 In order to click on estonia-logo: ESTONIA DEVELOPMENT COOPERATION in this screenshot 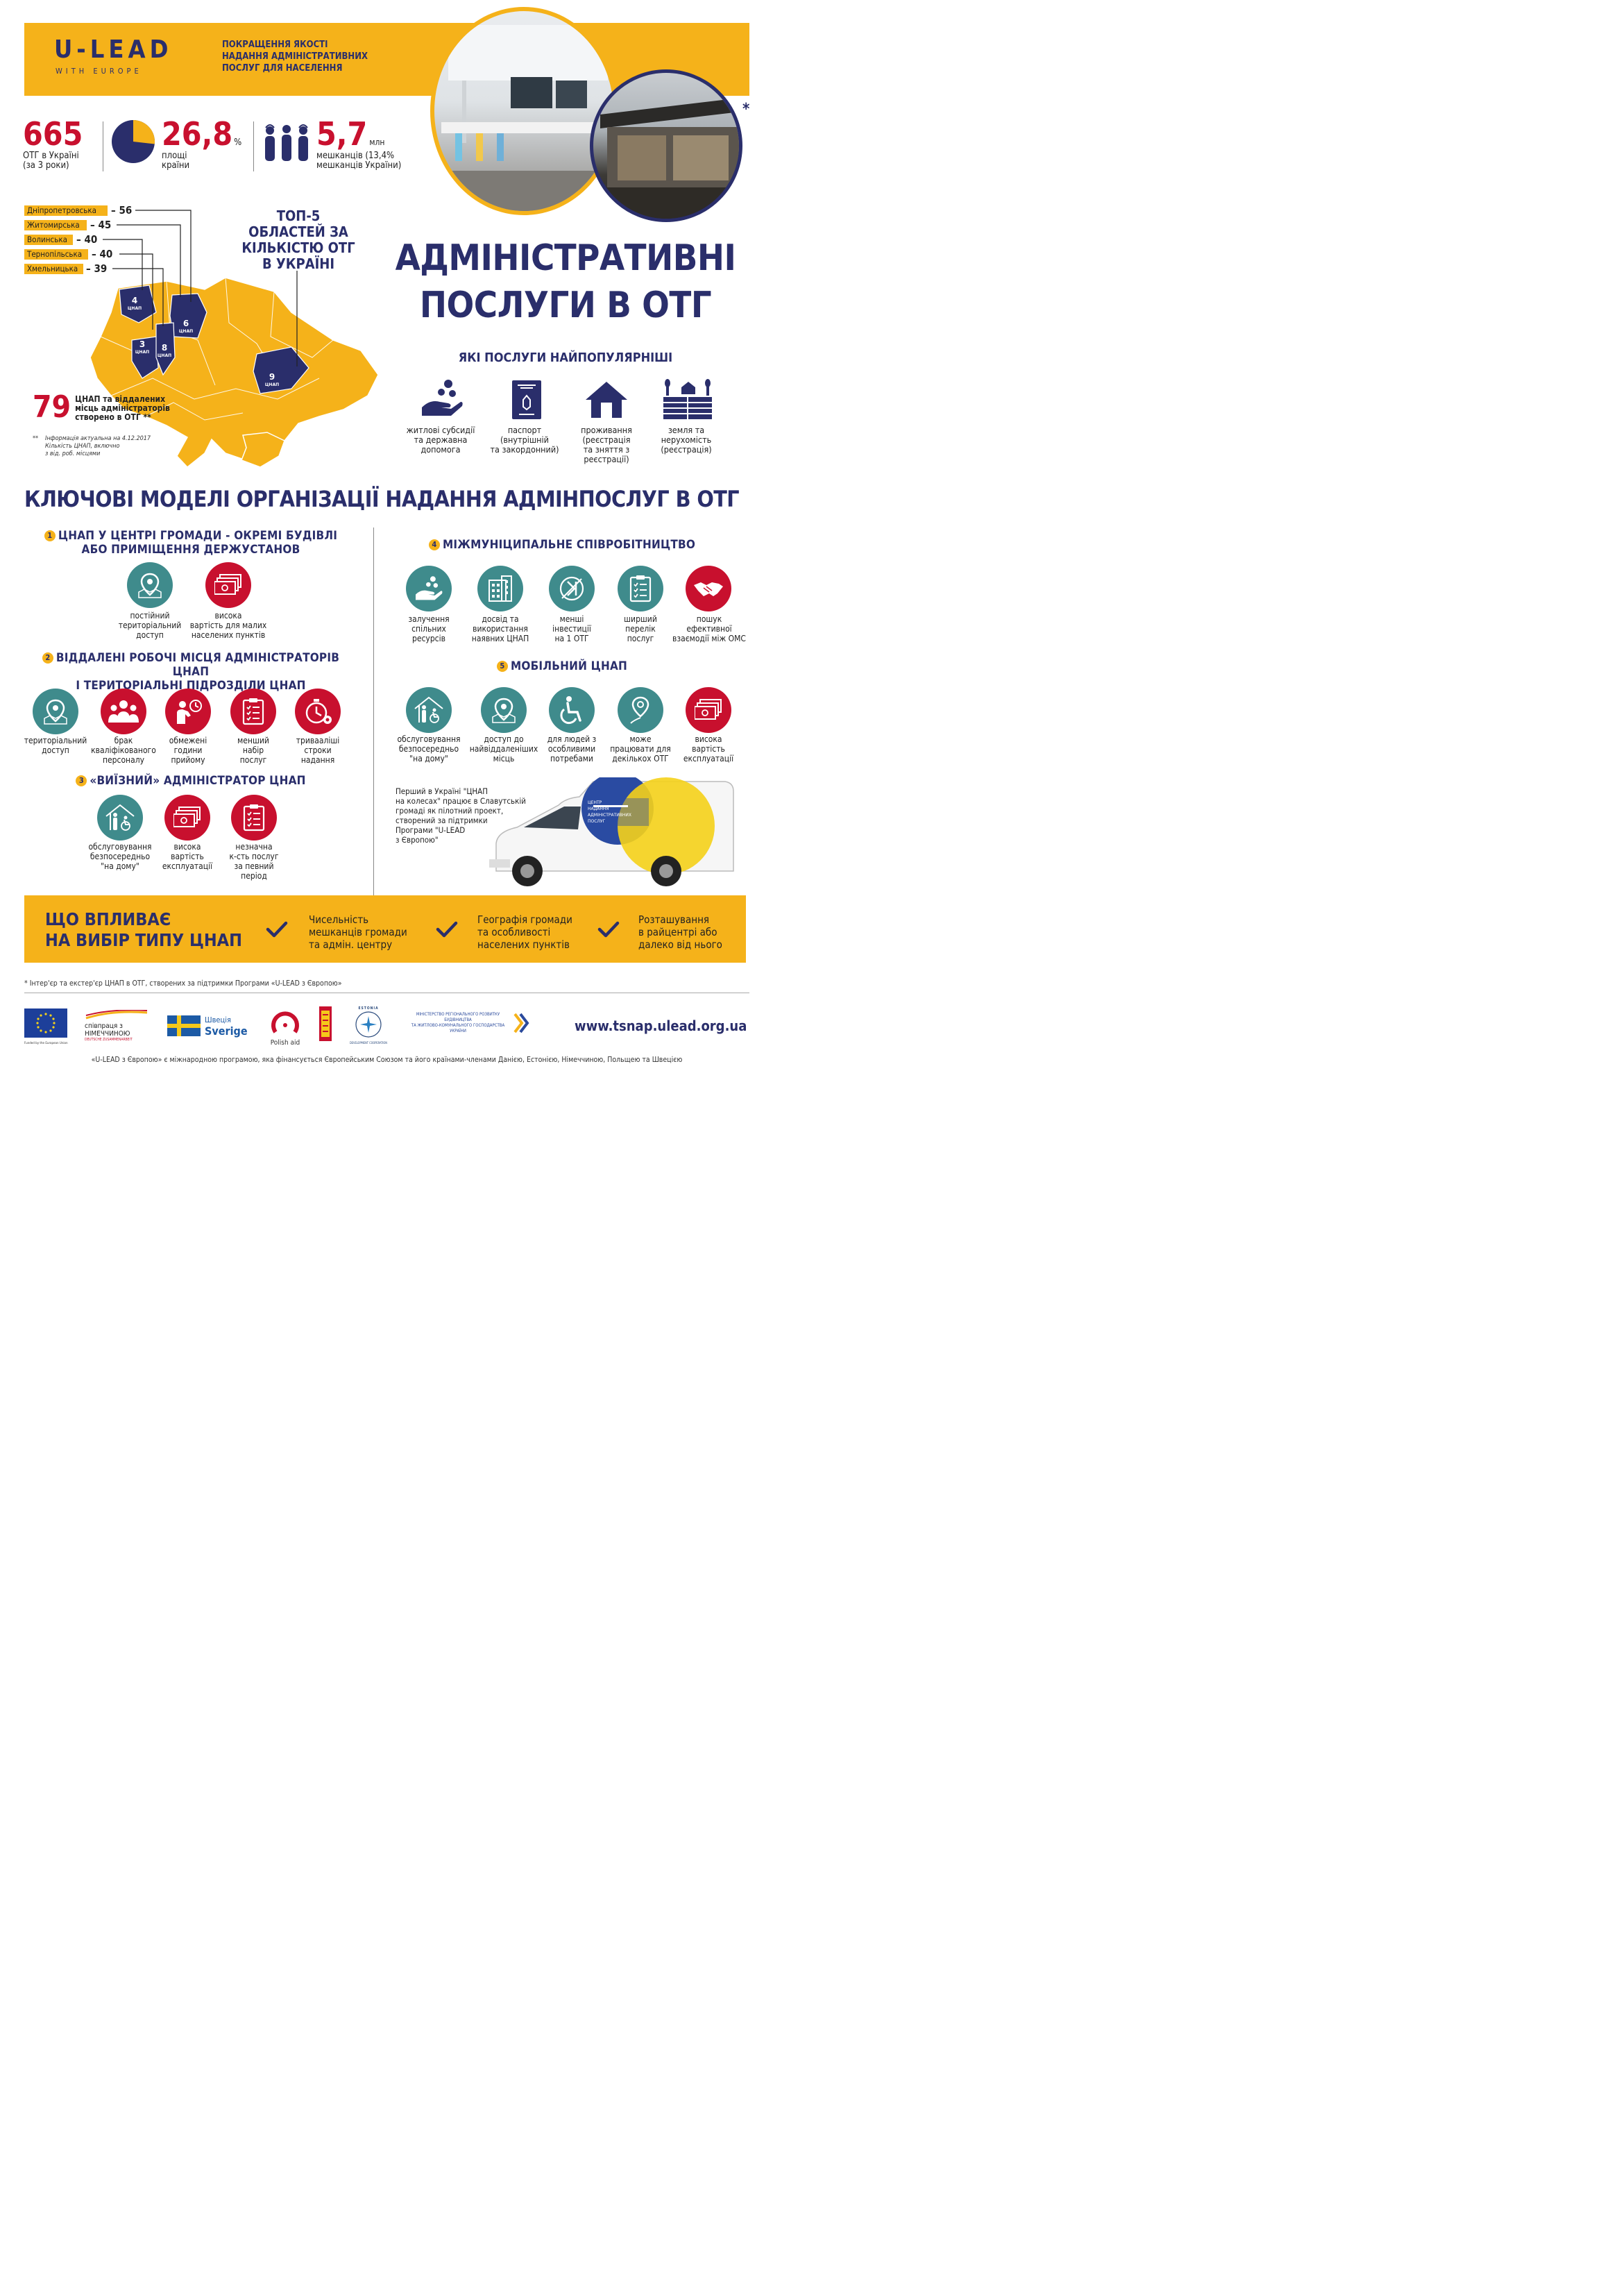, I will do `click(368, 1025)`.